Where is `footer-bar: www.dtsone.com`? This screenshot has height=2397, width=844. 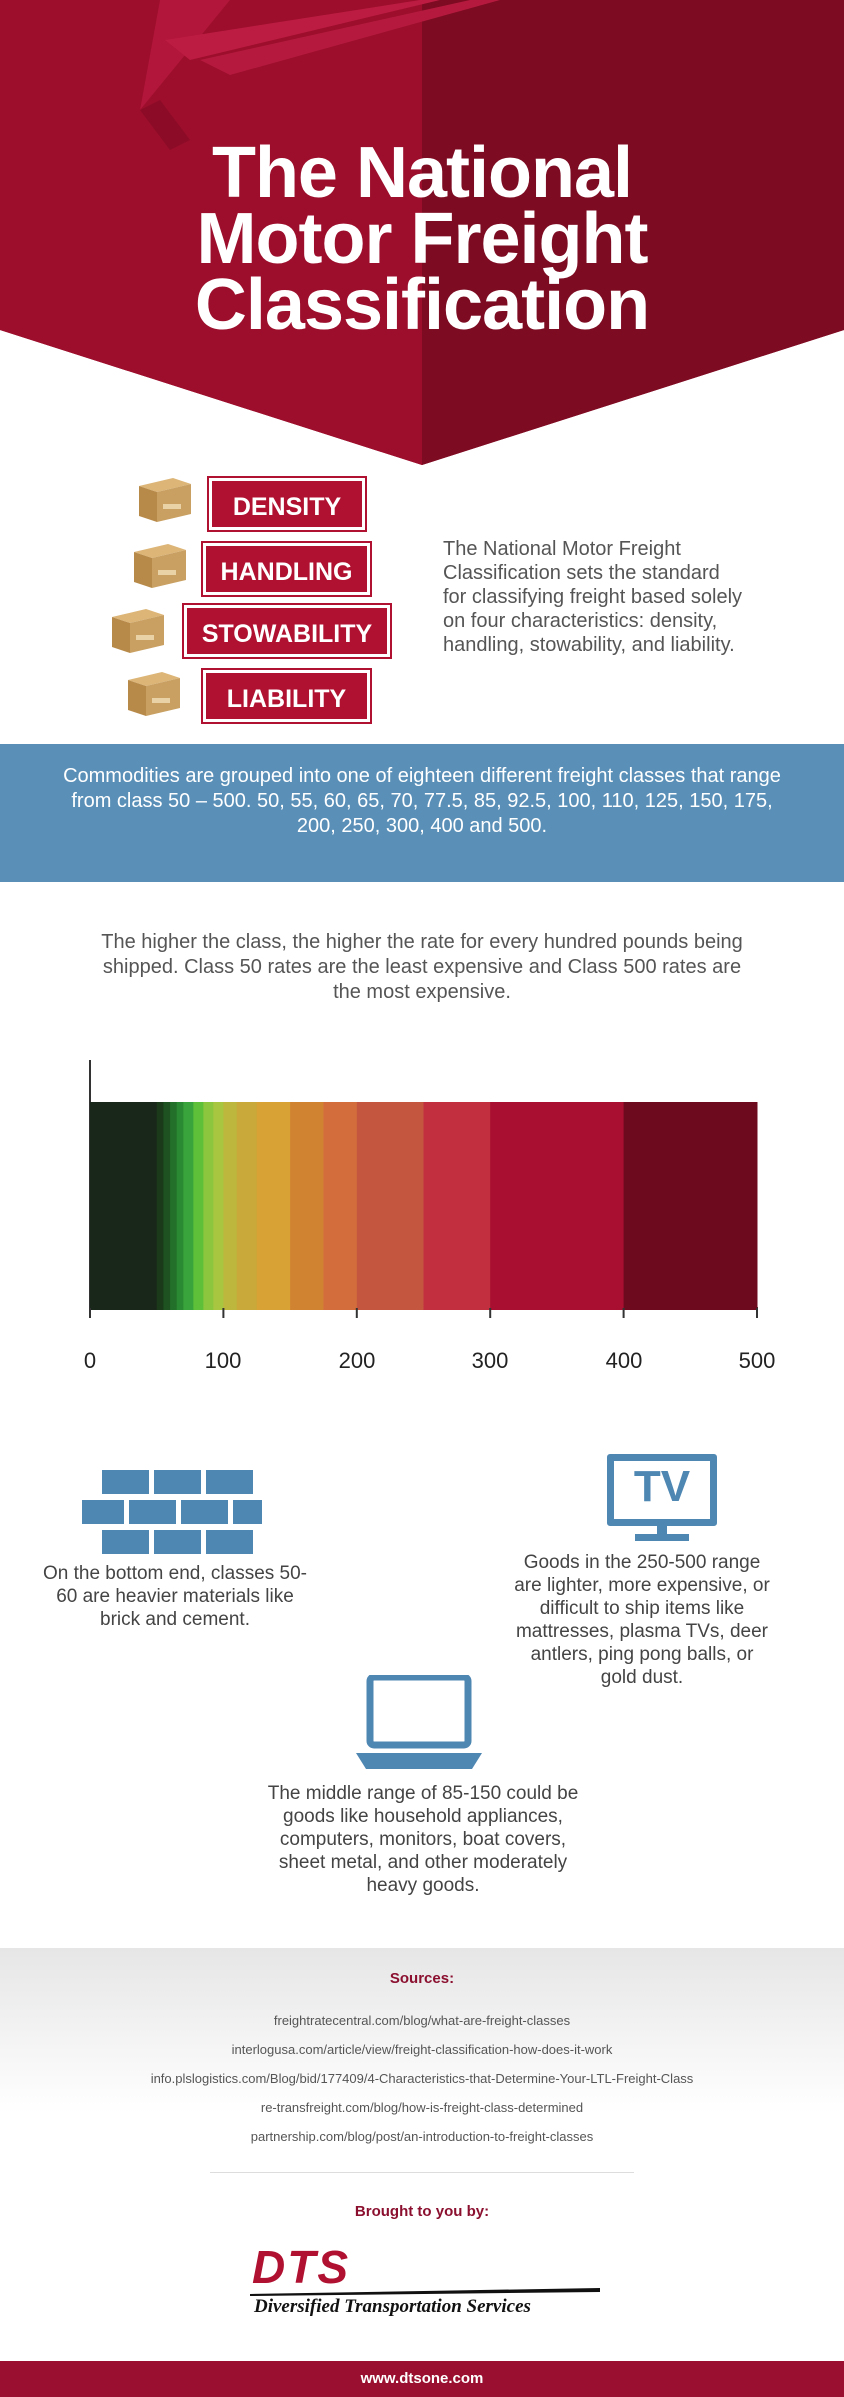 footer-bar: www.dtsone.com is located at coordinates (422, 2379).